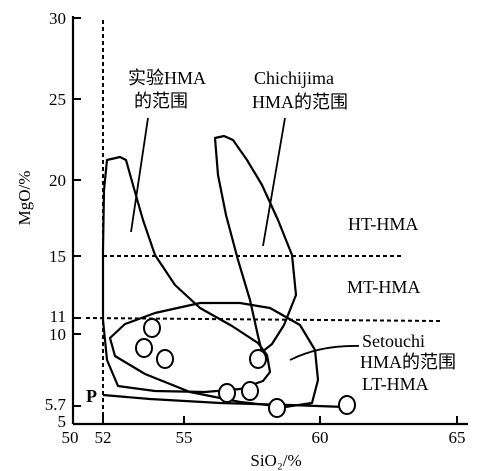  I want to click on y-tick-5-7: 5.7, so click(56, 404).